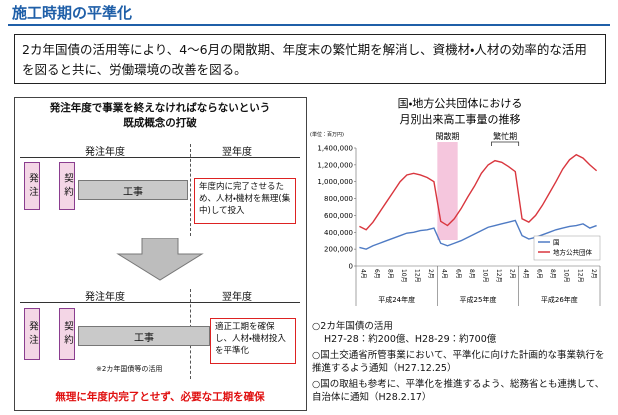 This screenshot has width=618, height=415. Describe the element at coordinates (478, 299) in the screenshot. I see `year-label: 平成25年度` at that location.